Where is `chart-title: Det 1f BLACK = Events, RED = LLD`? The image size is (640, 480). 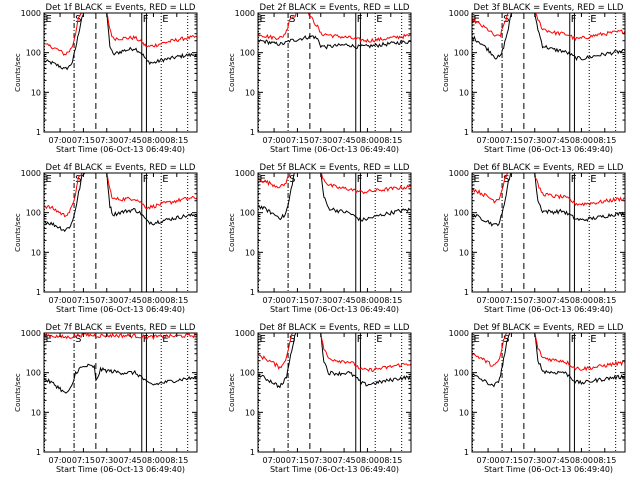
chart-title: Det 1f BLACK = Events, RED = LLD is located at coordinates (121, 8).